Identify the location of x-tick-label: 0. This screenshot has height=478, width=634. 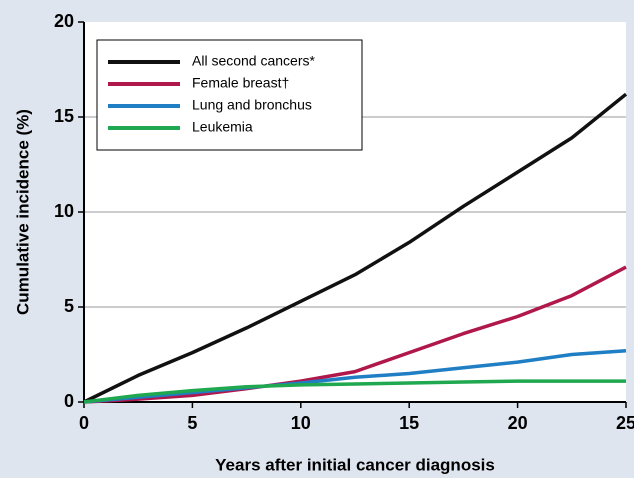
(84, 423).